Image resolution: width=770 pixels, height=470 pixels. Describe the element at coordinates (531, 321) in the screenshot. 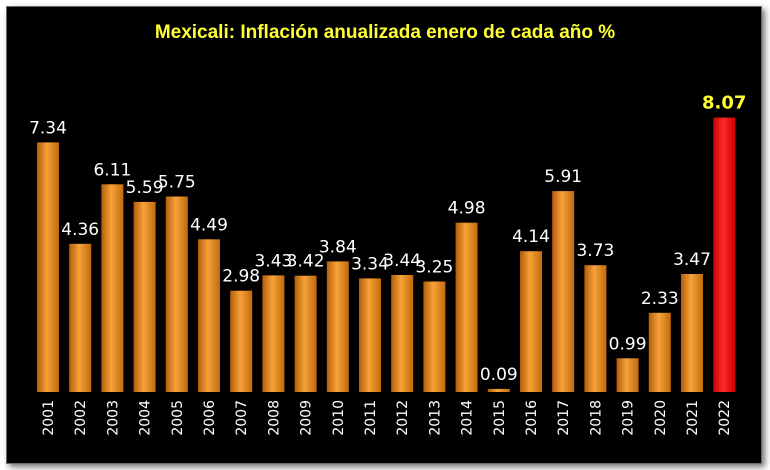

I see `bar-2016` at that location.